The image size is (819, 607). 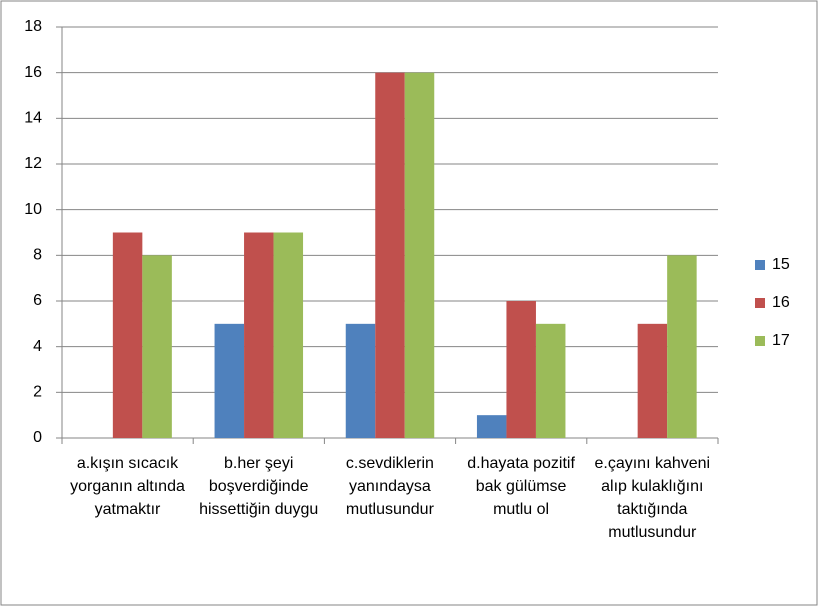 I want to click on legend-label: 16, so click(x=781, y=302).